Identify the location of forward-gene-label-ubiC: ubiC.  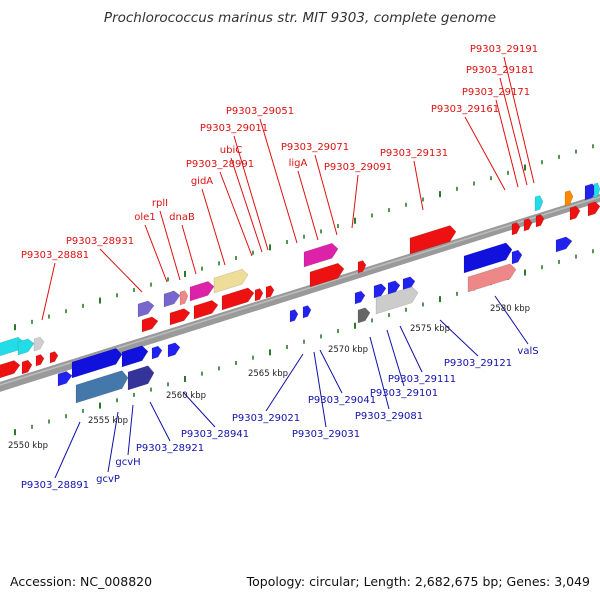
(231, 150).